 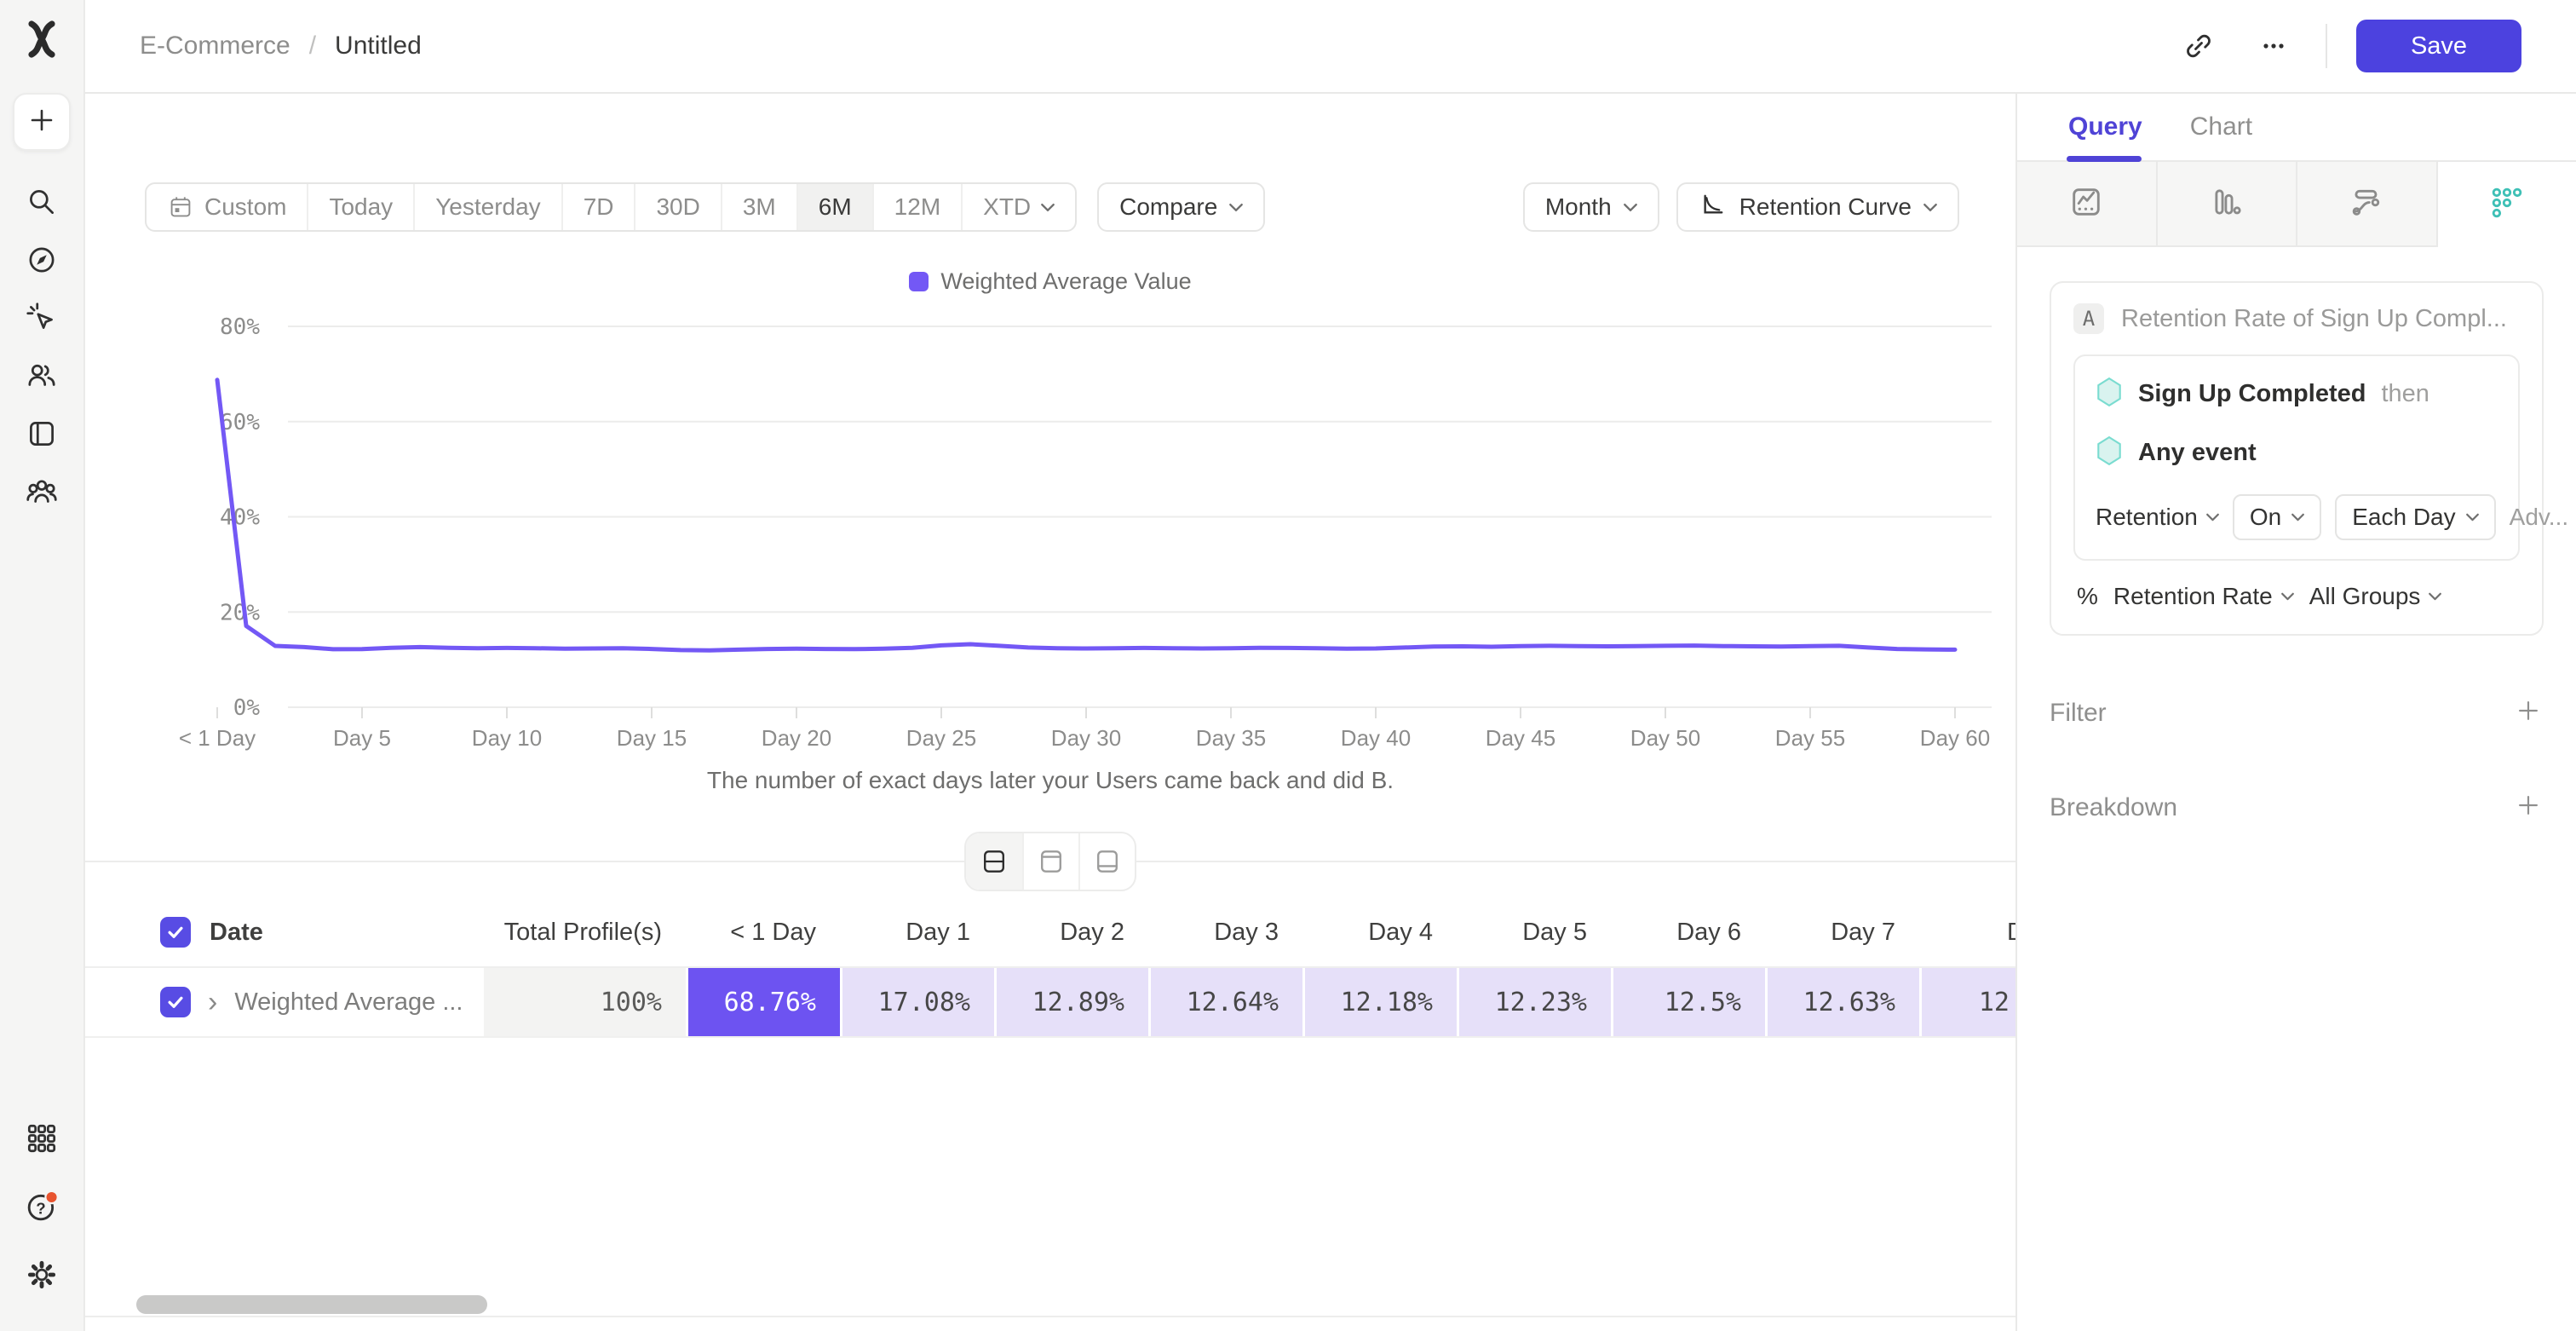 What do you see at coordinates (598, 207) in the screenshot?
I see `date-range-7d: 7D` at bounding box center [598, 207].